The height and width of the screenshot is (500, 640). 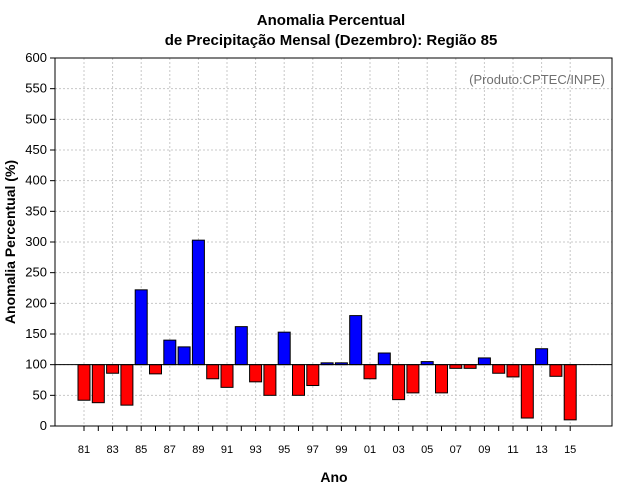 I want to click on x-axis-ticks: 81 83 85 87 89 91 93 95 97 99 01 03 05 07 09 11 13 15, so click(x=327, y=441).